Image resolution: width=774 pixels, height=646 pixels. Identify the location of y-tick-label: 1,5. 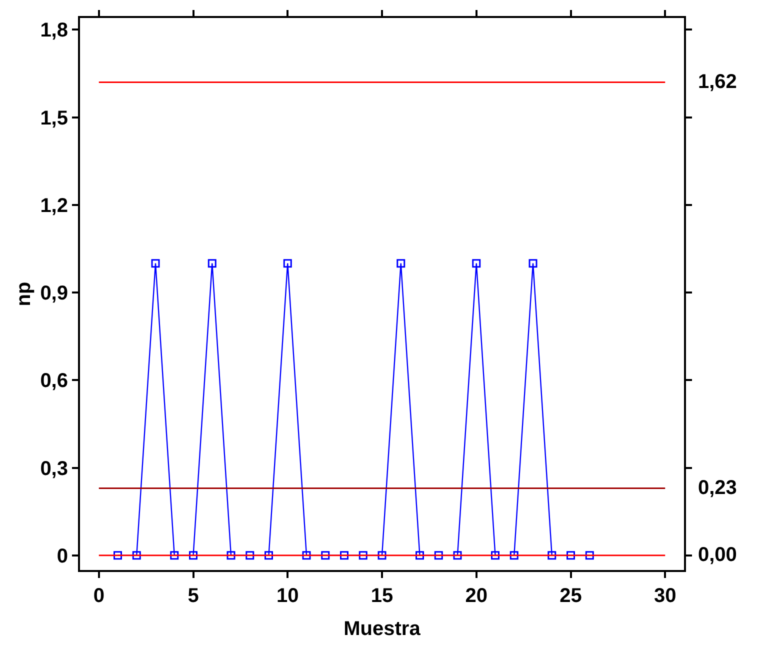
(54, 118).